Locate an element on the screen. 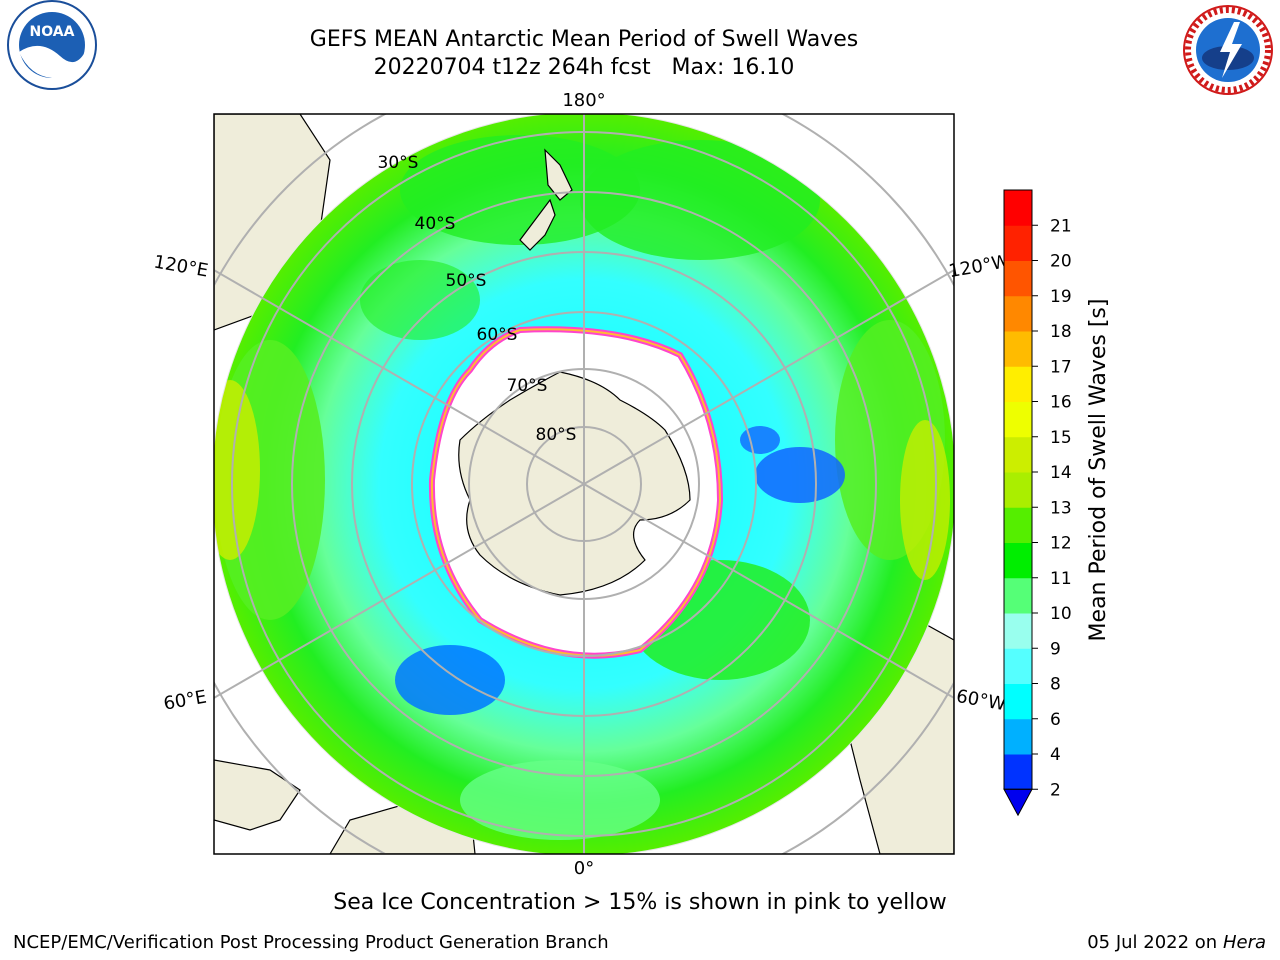 This screenshot has height=960, width=1280. nws-logo is located at coordinates (1228, 52).